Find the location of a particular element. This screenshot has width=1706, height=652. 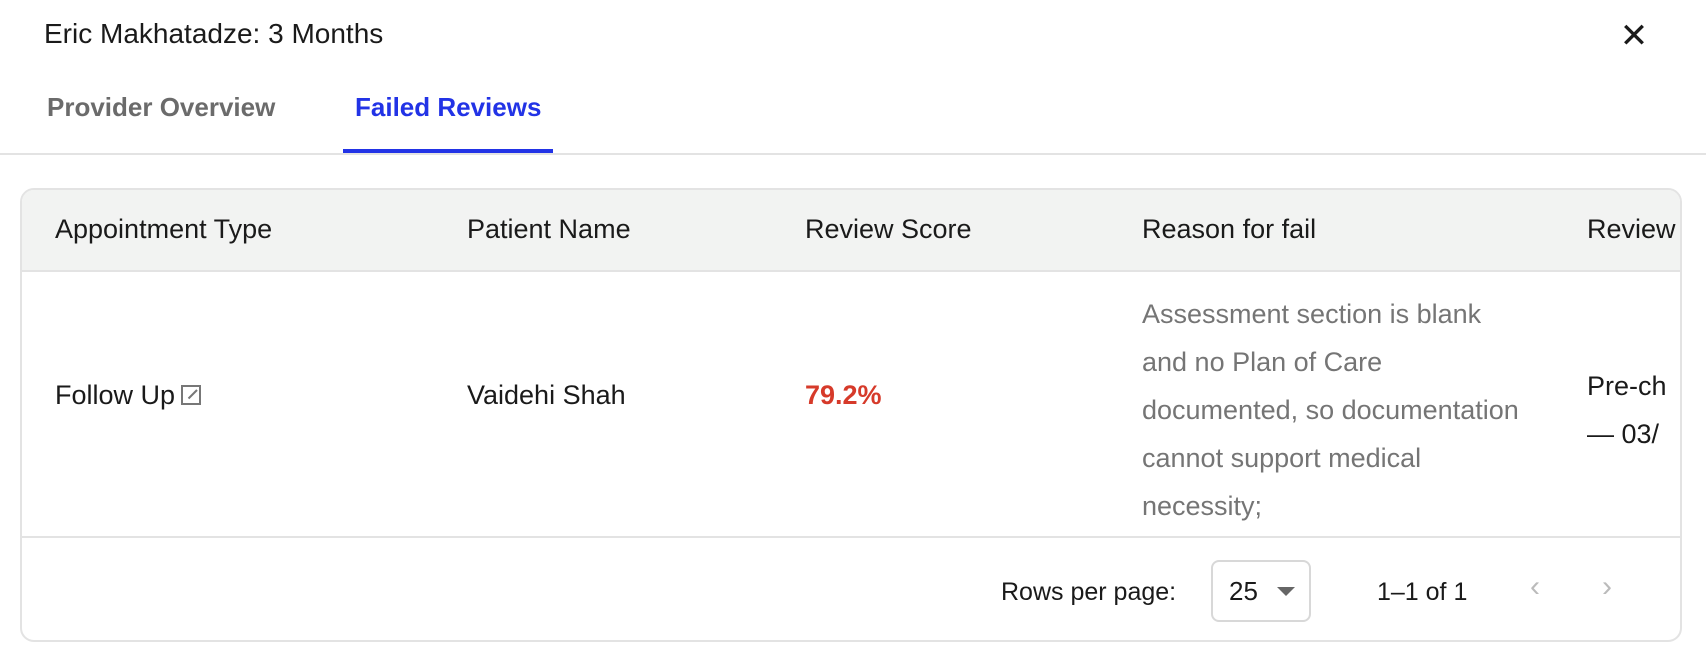

tab-provider-overview: Provider Overview is located at coordinates (161, 107).